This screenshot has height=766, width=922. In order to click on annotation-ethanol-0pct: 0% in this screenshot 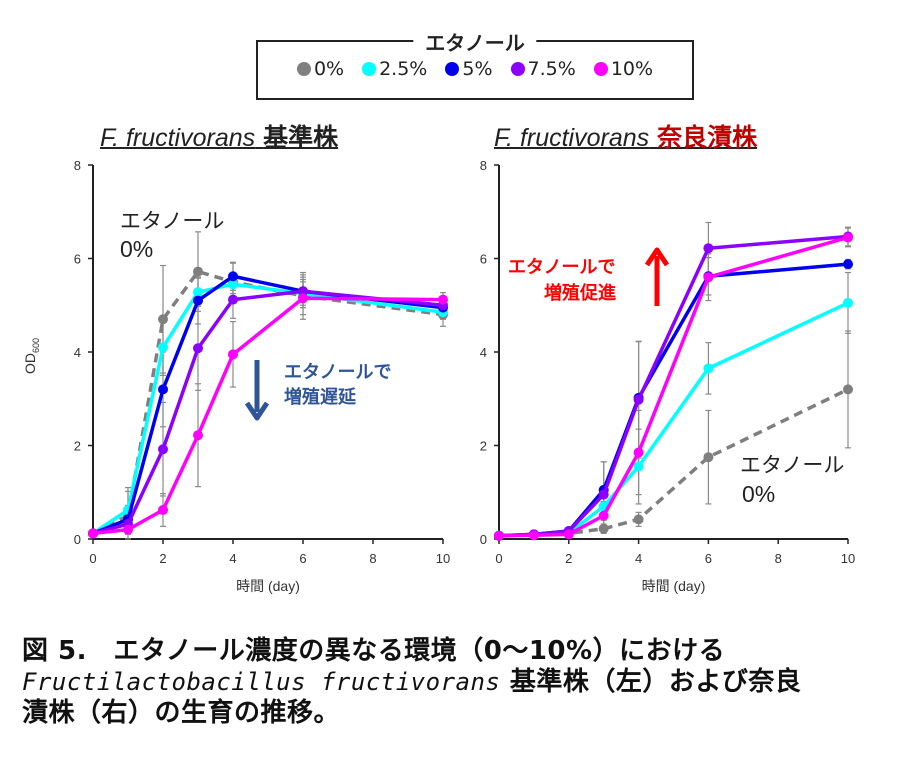, I will do `click(136, 249)`.